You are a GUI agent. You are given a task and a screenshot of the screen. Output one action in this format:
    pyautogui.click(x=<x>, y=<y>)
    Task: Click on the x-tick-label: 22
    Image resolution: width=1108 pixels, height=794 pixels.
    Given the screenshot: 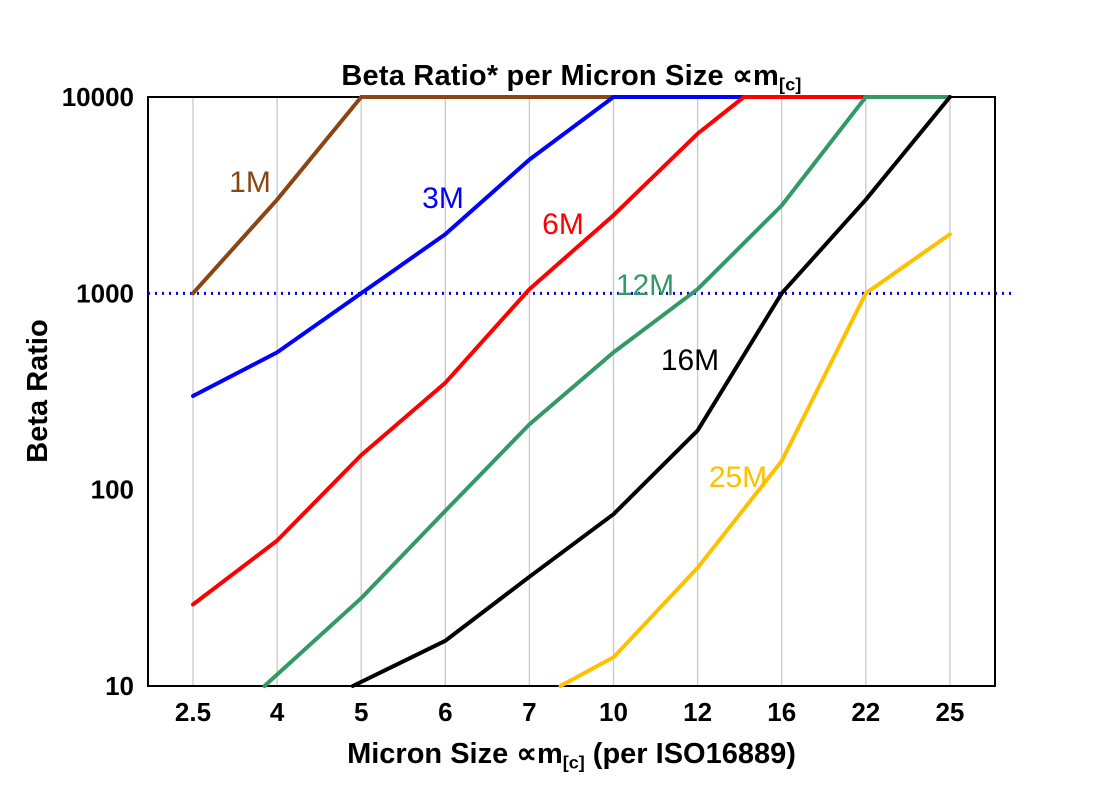 What is the action you would take?
    pyautogui.click(x=865, y=712)
    